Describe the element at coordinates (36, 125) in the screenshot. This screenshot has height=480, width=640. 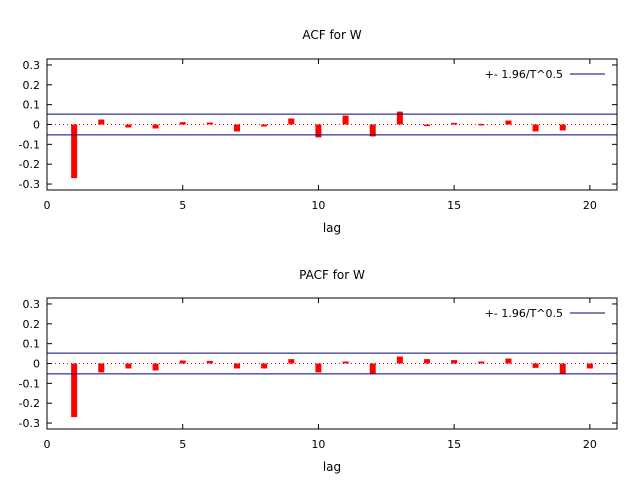
I see `acf-ytick-label: 0` at that location.